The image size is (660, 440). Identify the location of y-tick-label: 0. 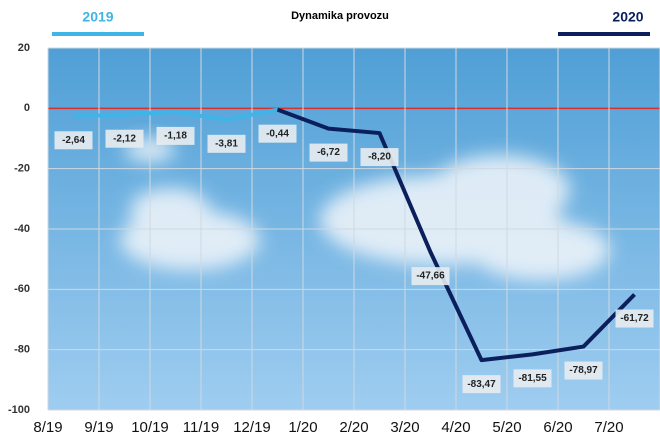
(27, 108).